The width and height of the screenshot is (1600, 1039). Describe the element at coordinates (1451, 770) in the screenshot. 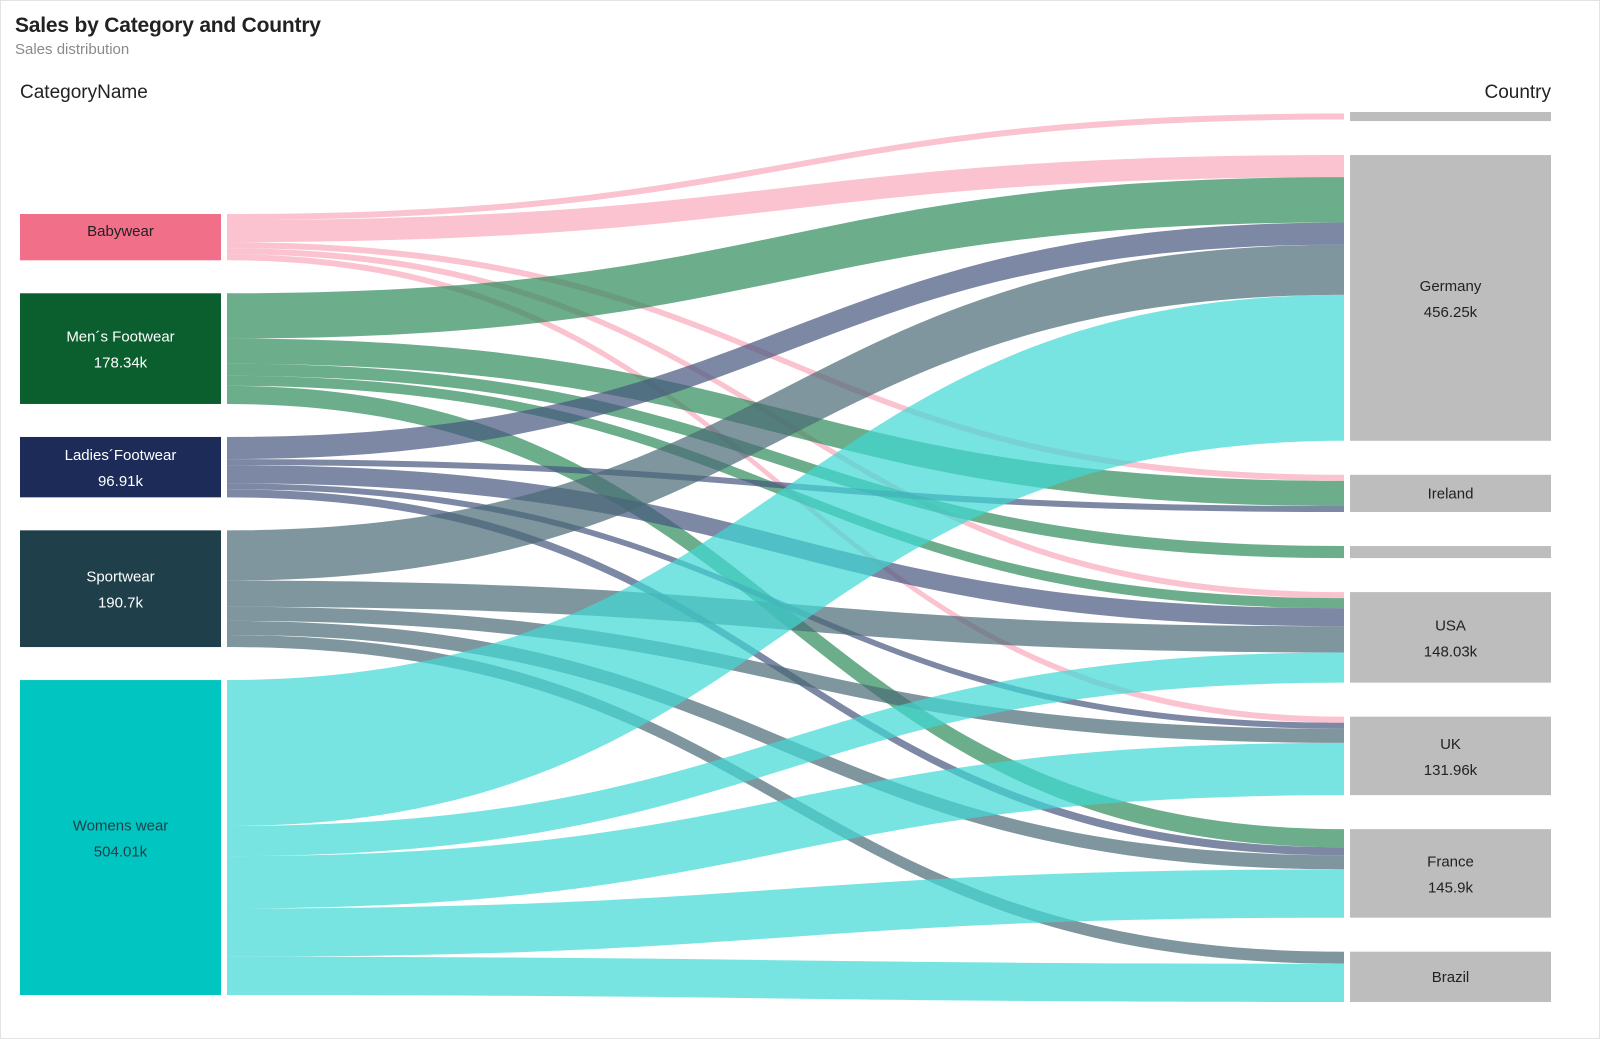

I see `node-label: 131.96k` at that location.